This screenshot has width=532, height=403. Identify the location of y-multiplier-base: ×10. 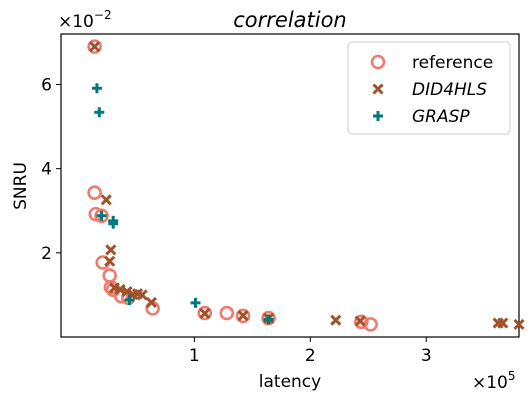
(76, 22).